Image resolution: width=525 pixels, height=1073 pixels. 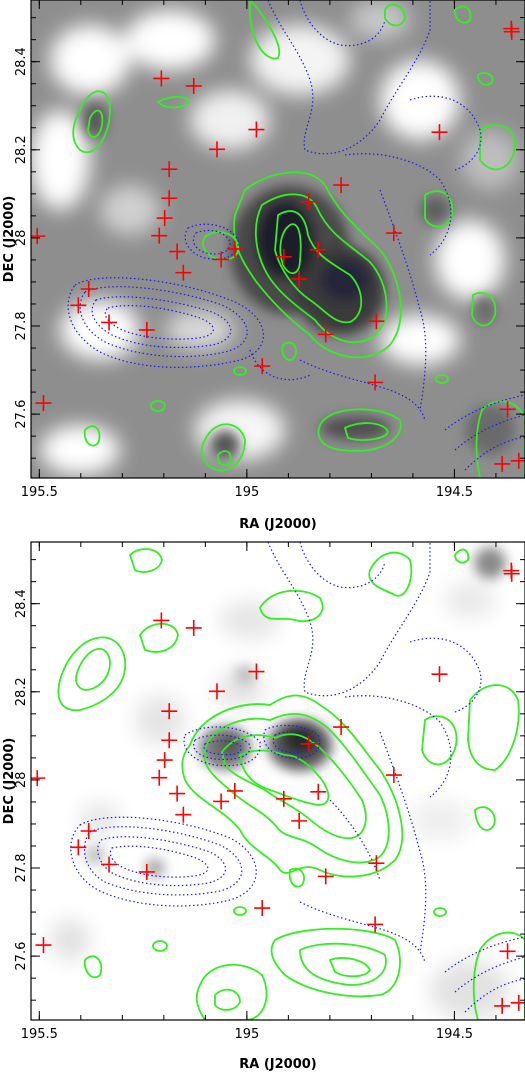 What do you see at coordinates (454, 1034) in the screenshot?
I see `bottom-x-tick-label: 194.5` at bounding box center [454, 1034].